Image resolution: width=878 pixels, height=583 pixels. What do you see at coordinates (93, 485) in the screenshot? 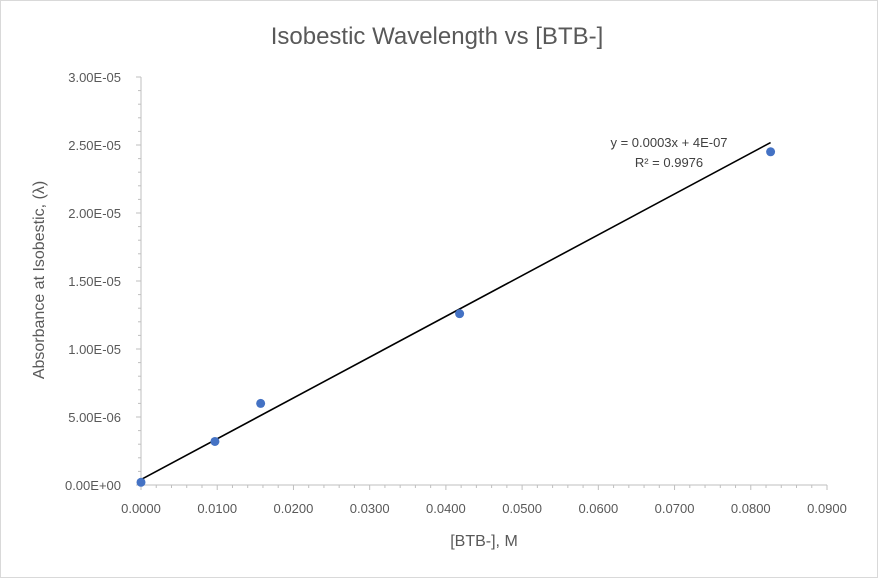
I see `y-tick-label: 0.00E+00` at bounding box center [93, 485].